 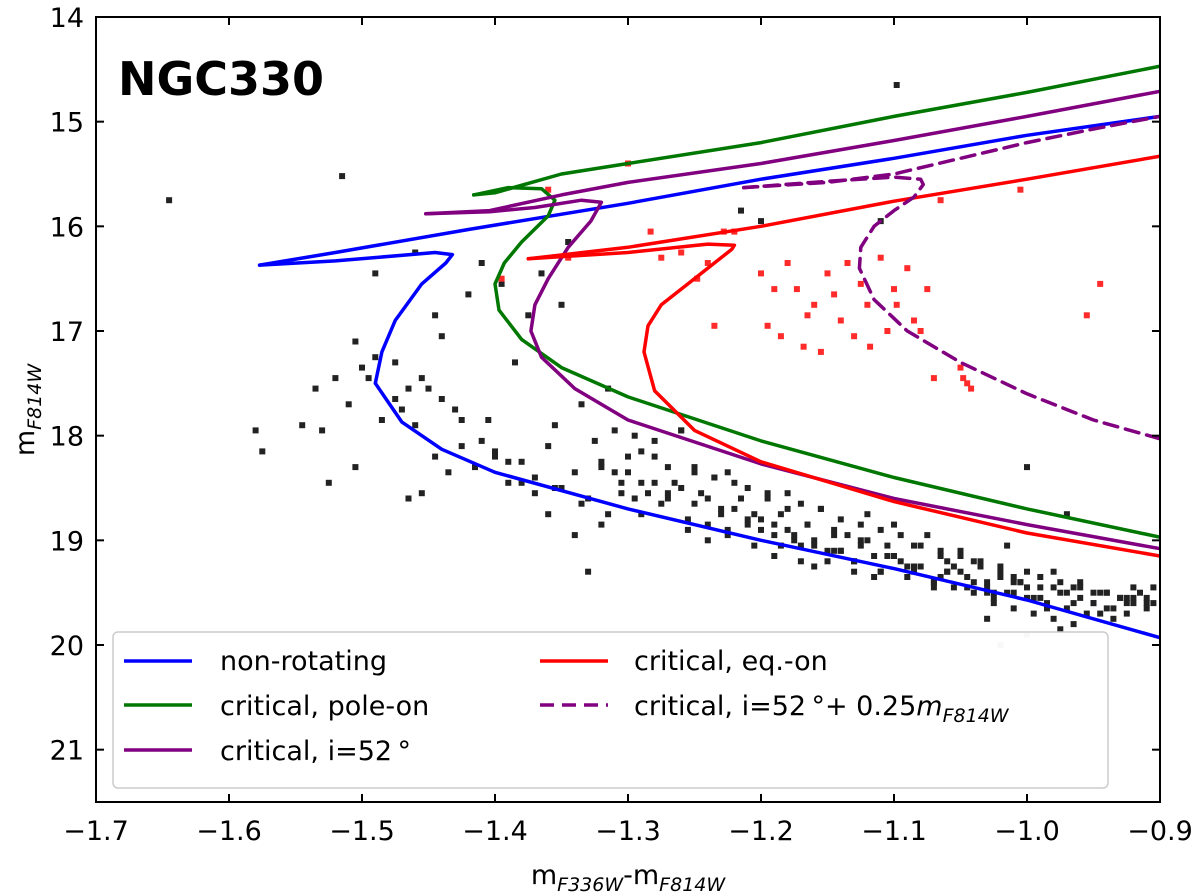 What do you see at coordinates (67, 227) in the screenshot?
I see `y-tick-label: 16` at bounding box center [67, 227].